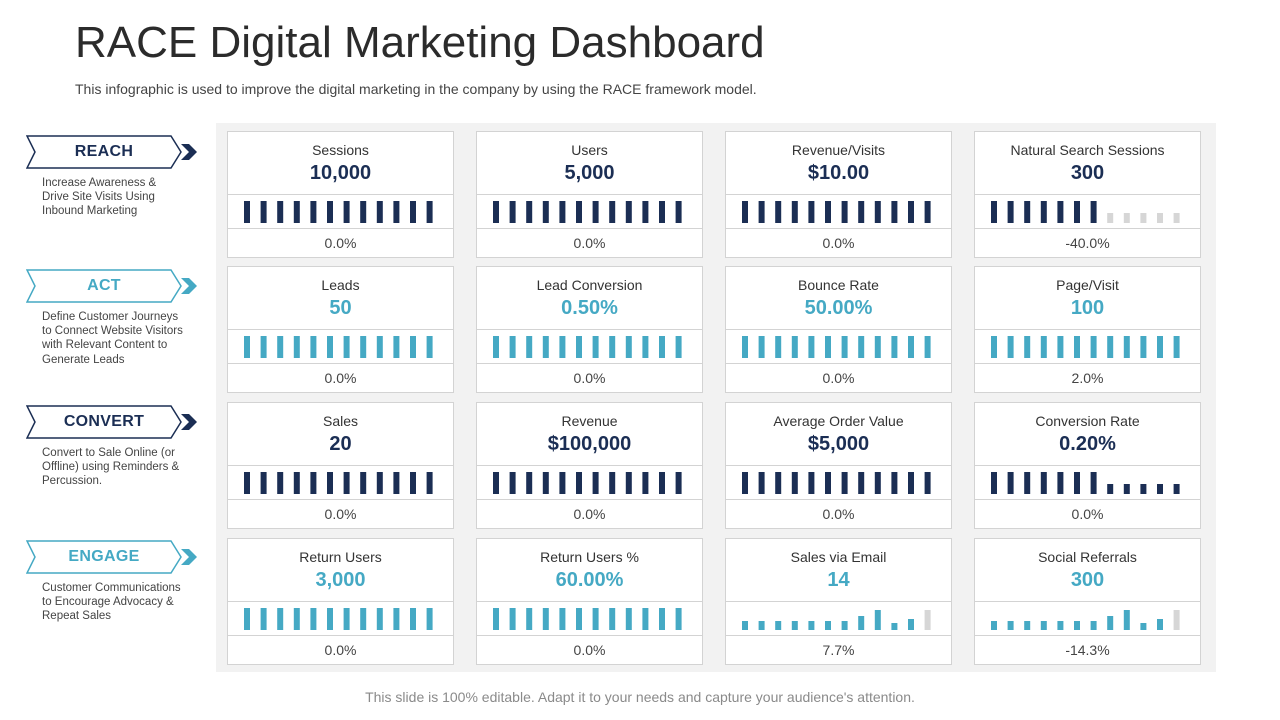 The height and width of the screenshot is (720, 1280). What do you see at coordinates (104, 285) in the screenshot?
I see `stage-label: ACT` at bounding box center [104, 285].